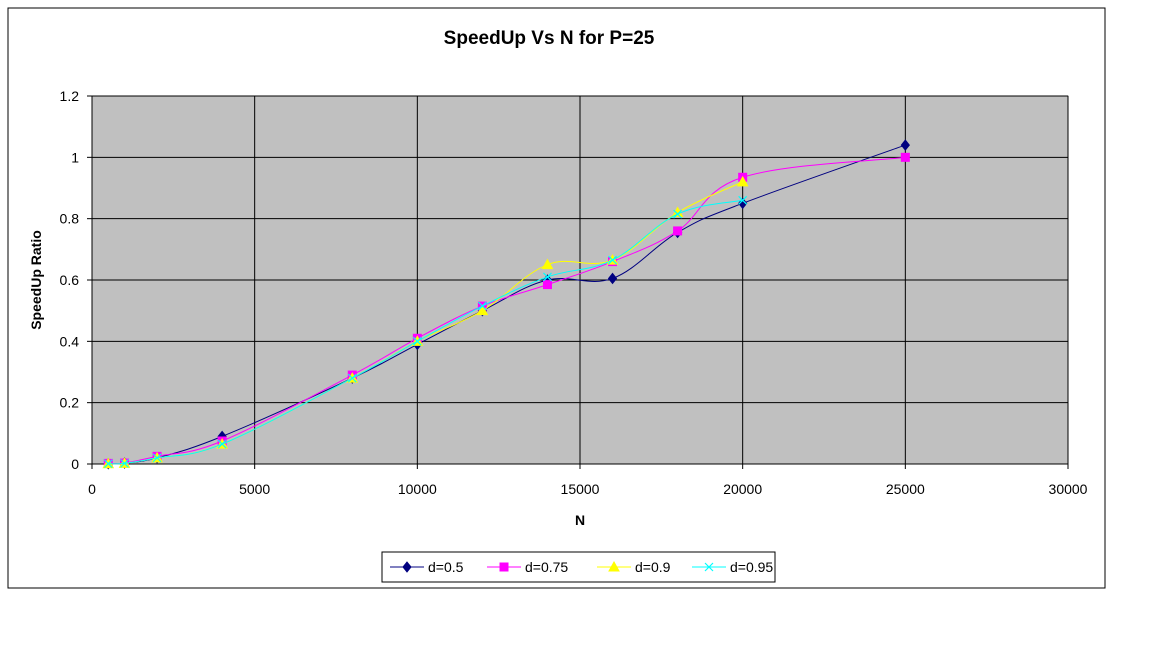 Image resolution: width=1152 pixels, height=653 pixels. Describe the element at coordinates (254, 489) in the screenshot. I see `x-tick-label: 5000` at that location.